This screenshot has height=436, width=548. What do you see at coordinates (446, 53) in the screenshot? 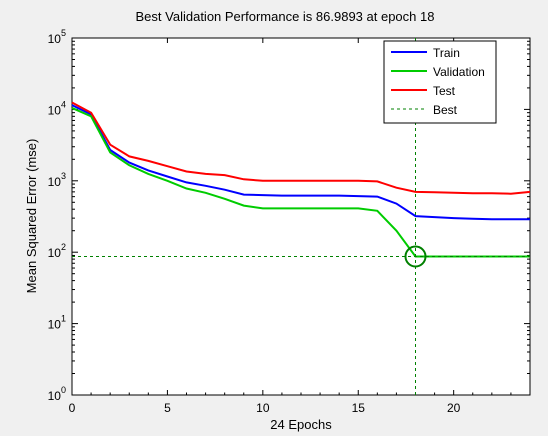
I see `legend-label-train: Train` at bounding box center [446, 53].